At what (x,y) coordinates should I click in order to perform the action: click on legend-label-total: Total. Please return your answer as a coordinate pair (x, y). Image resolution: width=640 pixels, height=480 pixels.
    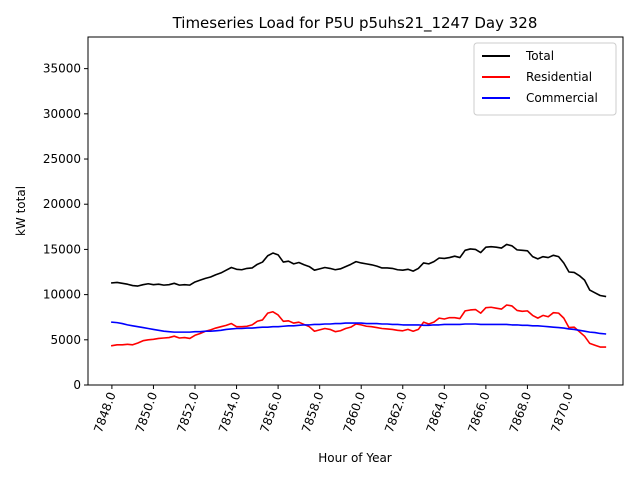
    Looking at the image, I should click on (539, 56).